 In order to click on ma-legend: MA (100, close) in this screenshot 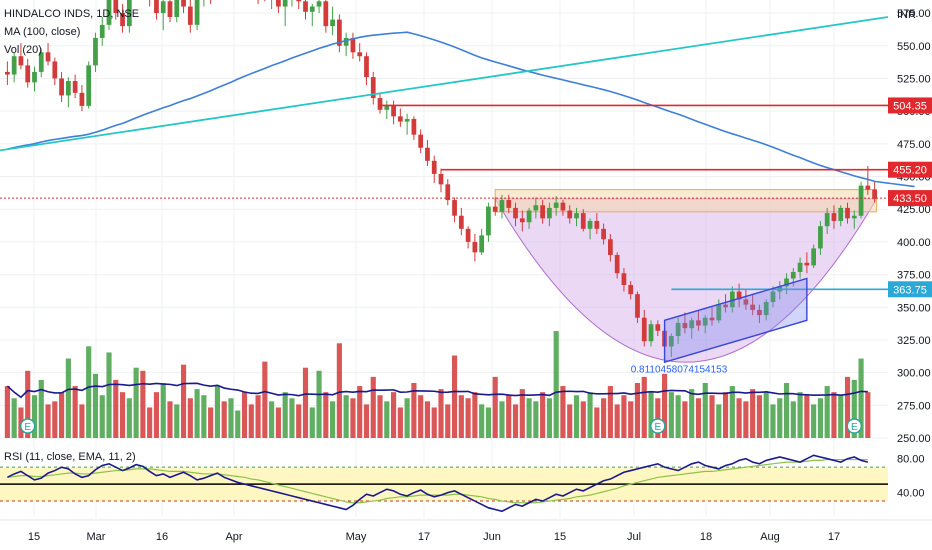, I will do `click(42, 32)`.